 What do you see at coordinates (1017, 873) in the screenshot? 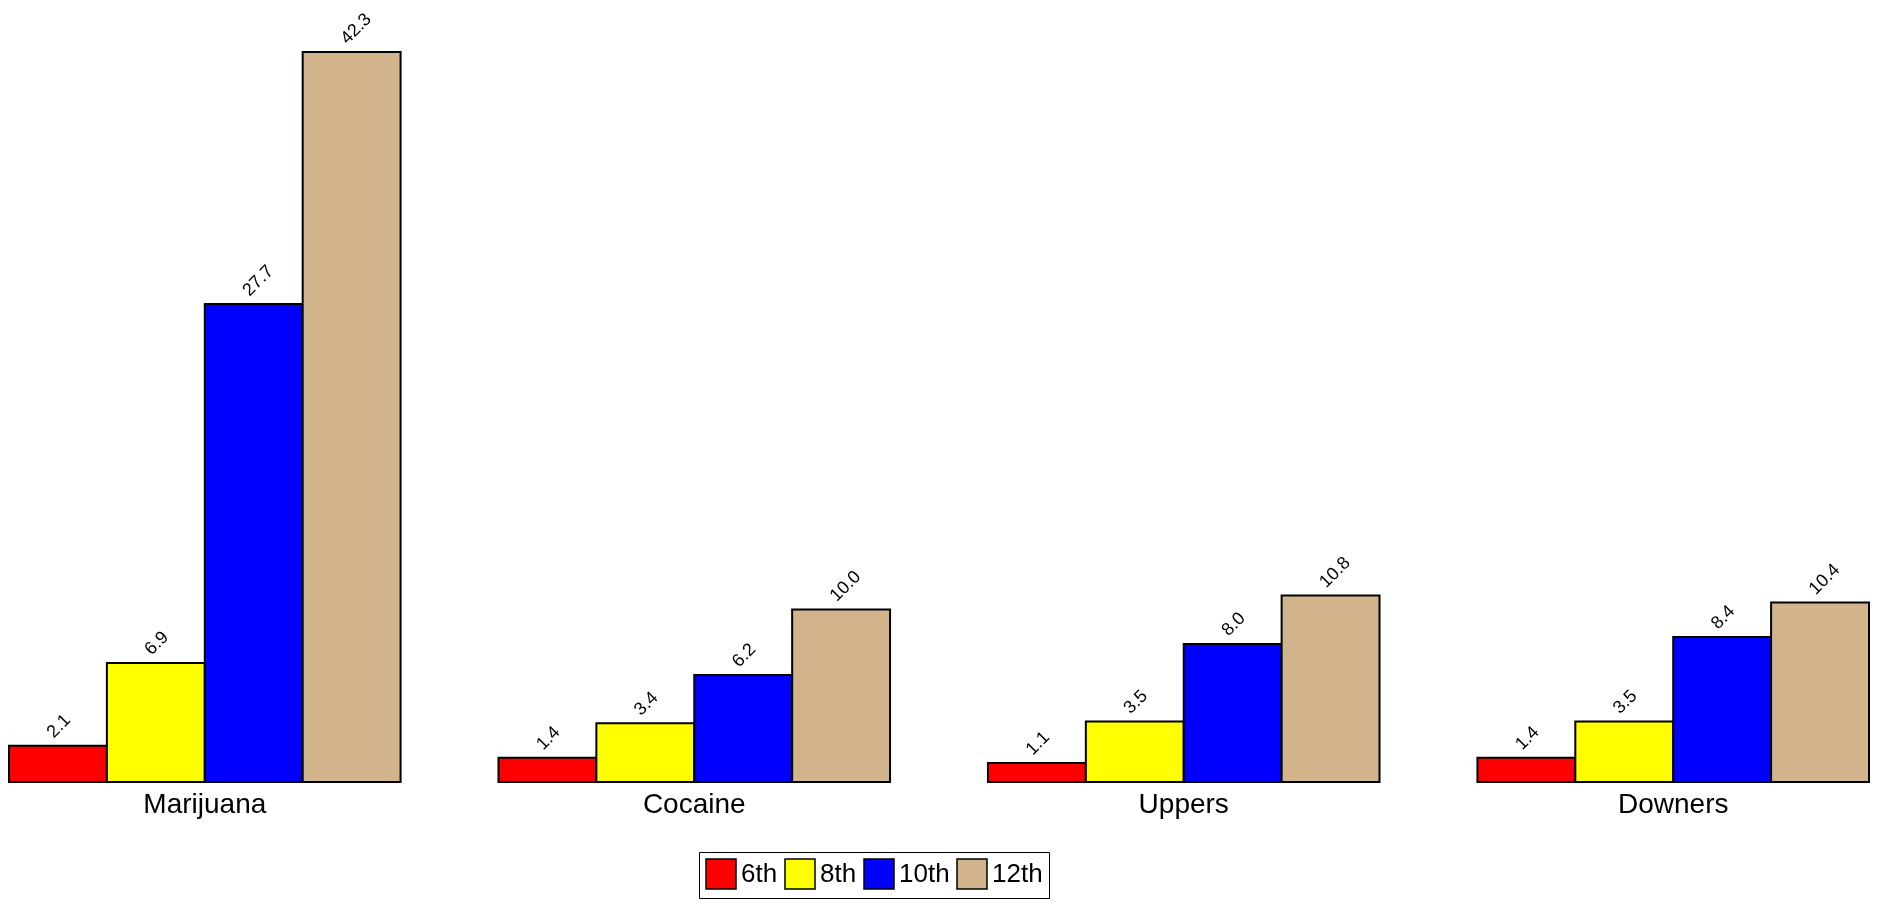
I see `legend-label: 12th` at bounding box center [1017, 873].